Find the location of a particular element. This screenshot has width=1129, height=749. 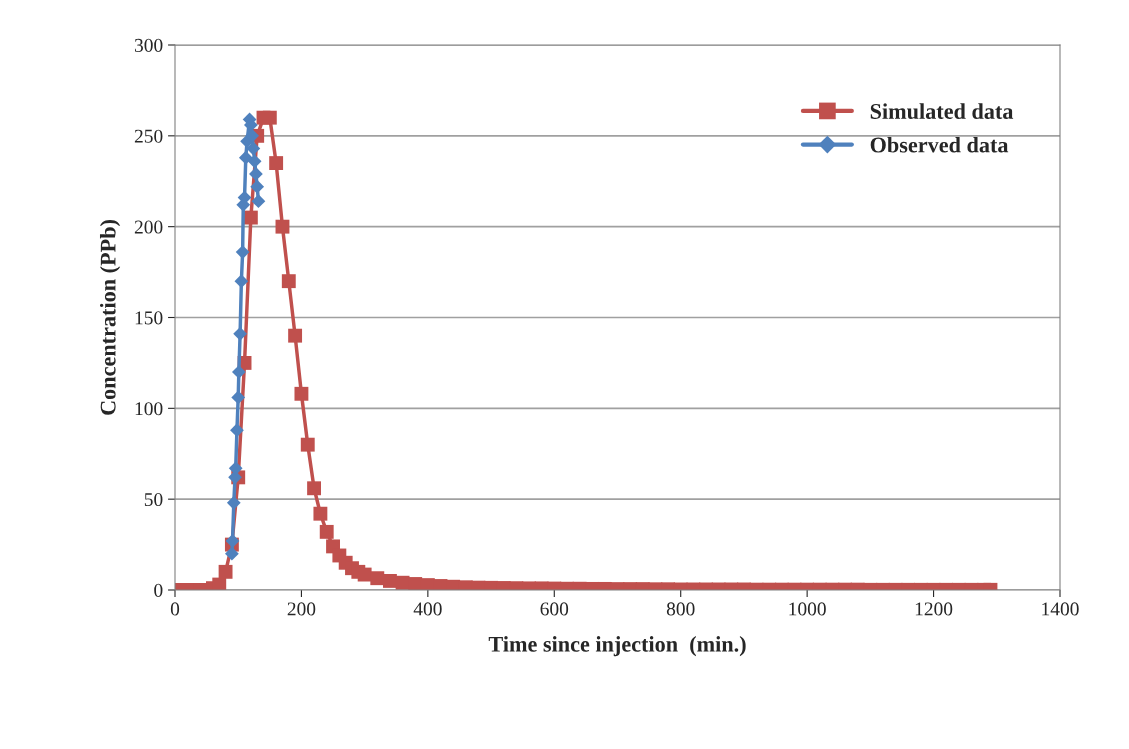

x-tick-label: 600 is located at coordinates (554, 609).